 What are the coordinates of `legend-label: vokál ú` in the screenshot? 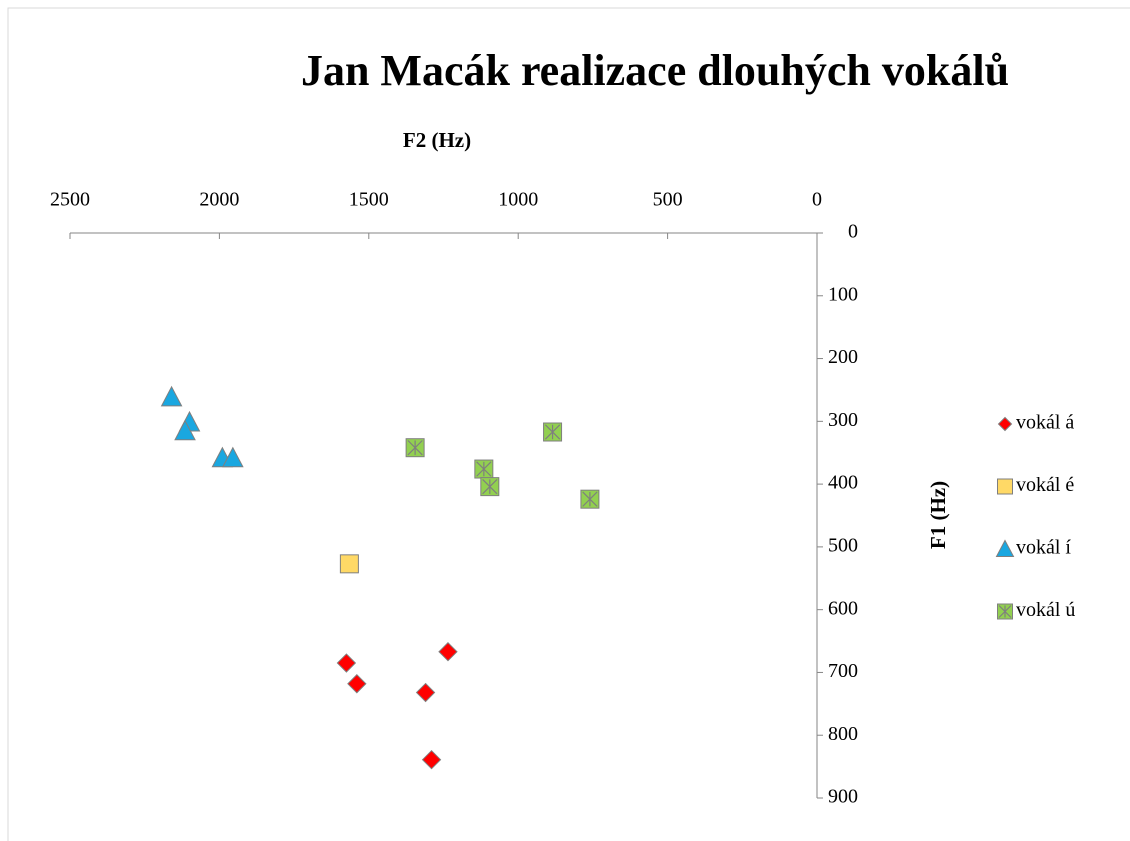 It's located at (1045, 610).